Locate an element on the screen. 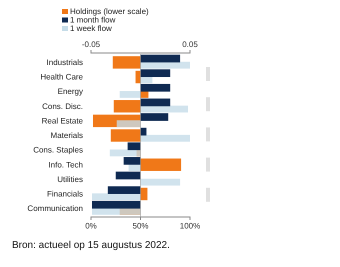 Image resolution: width=340 pixels, height=267 pixels. y-tick-label: Info. Tech is located at coordinates (65, 165).